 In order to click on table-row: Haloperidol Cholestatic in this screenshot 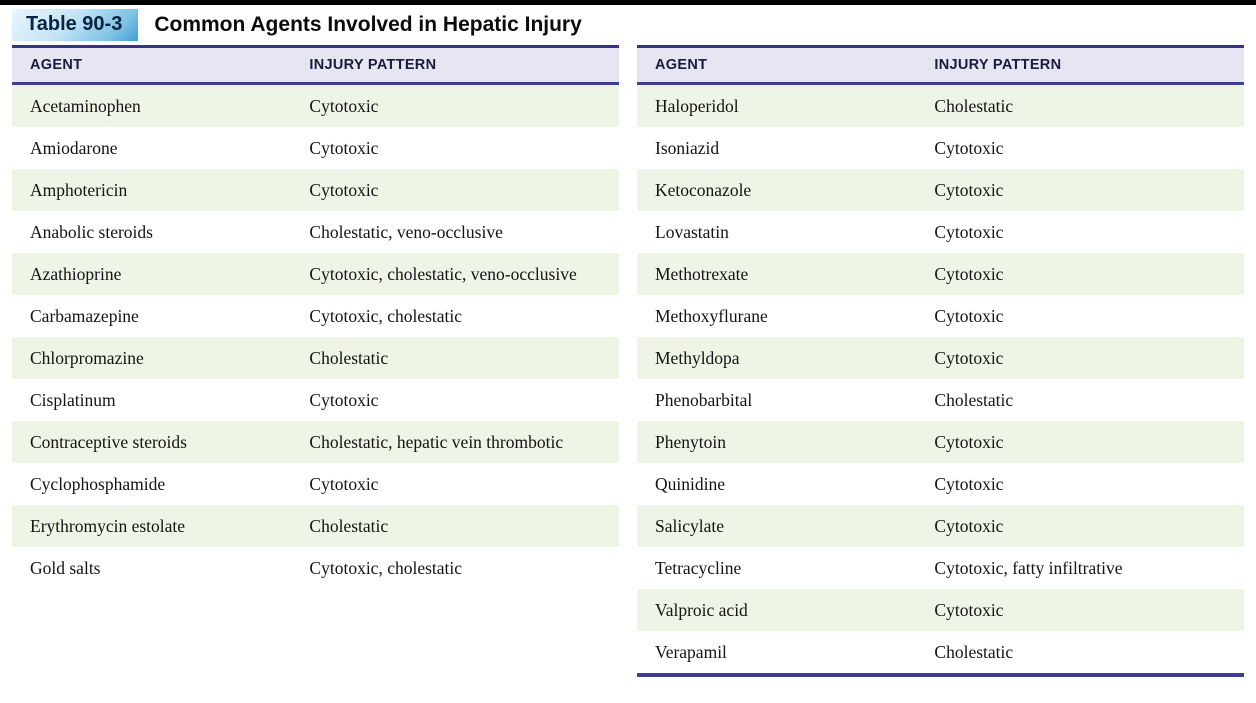, I will do `click(940, 106)`.